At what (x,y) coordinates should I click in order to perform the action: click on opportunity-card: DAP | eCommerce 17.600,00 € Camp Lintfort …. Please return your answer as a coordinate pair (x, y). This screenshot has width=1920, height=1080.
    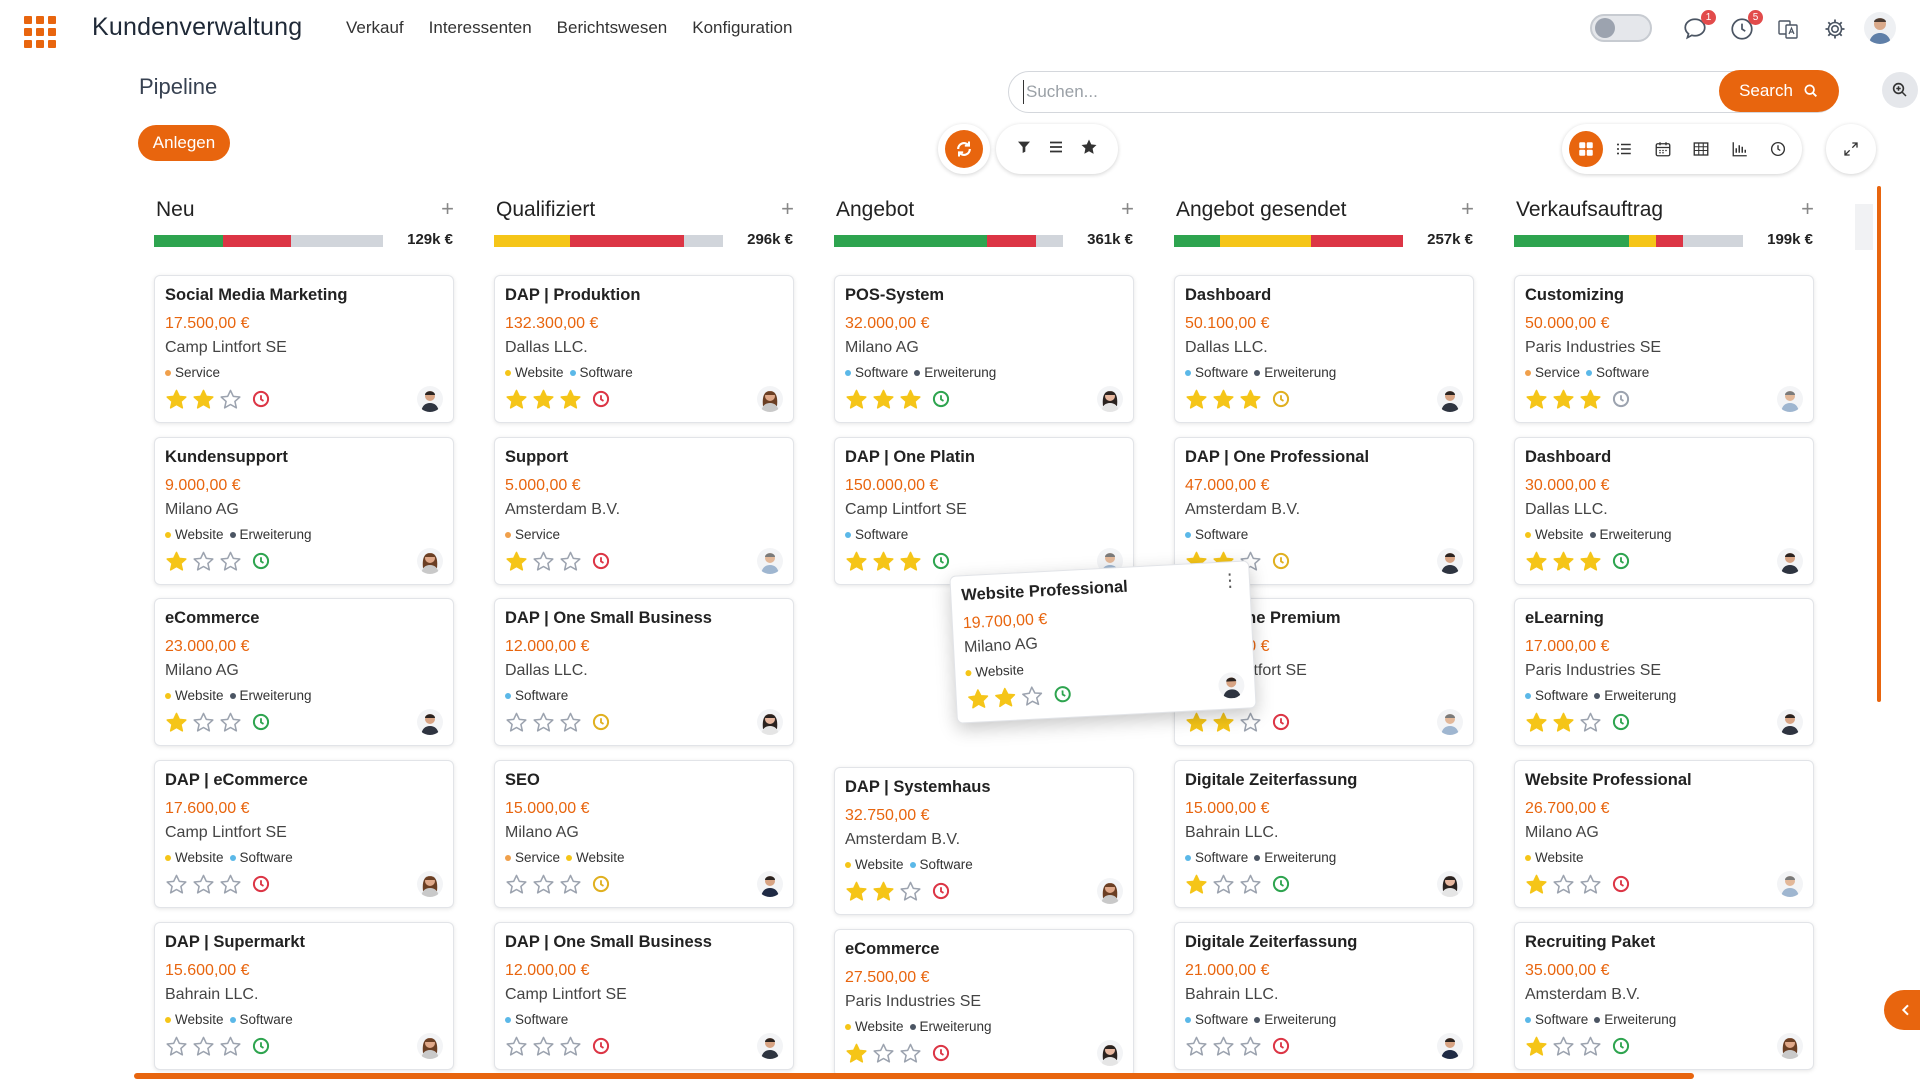
    Looking at the image, I should click on (304, 834).